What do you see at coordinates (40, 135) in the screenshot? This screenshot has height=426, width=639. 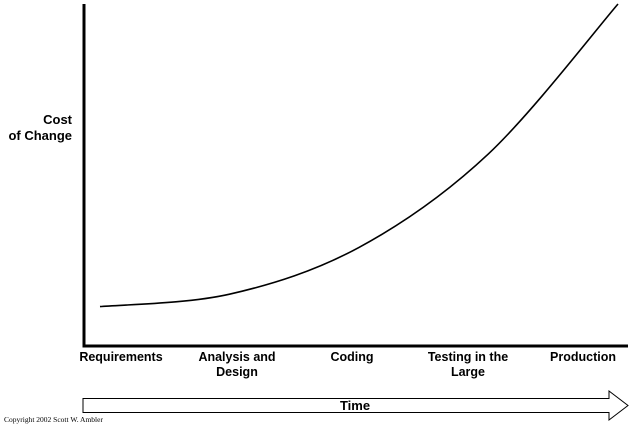 I see `y-axis-label-line: of Change` at bounding box center [40, 135].